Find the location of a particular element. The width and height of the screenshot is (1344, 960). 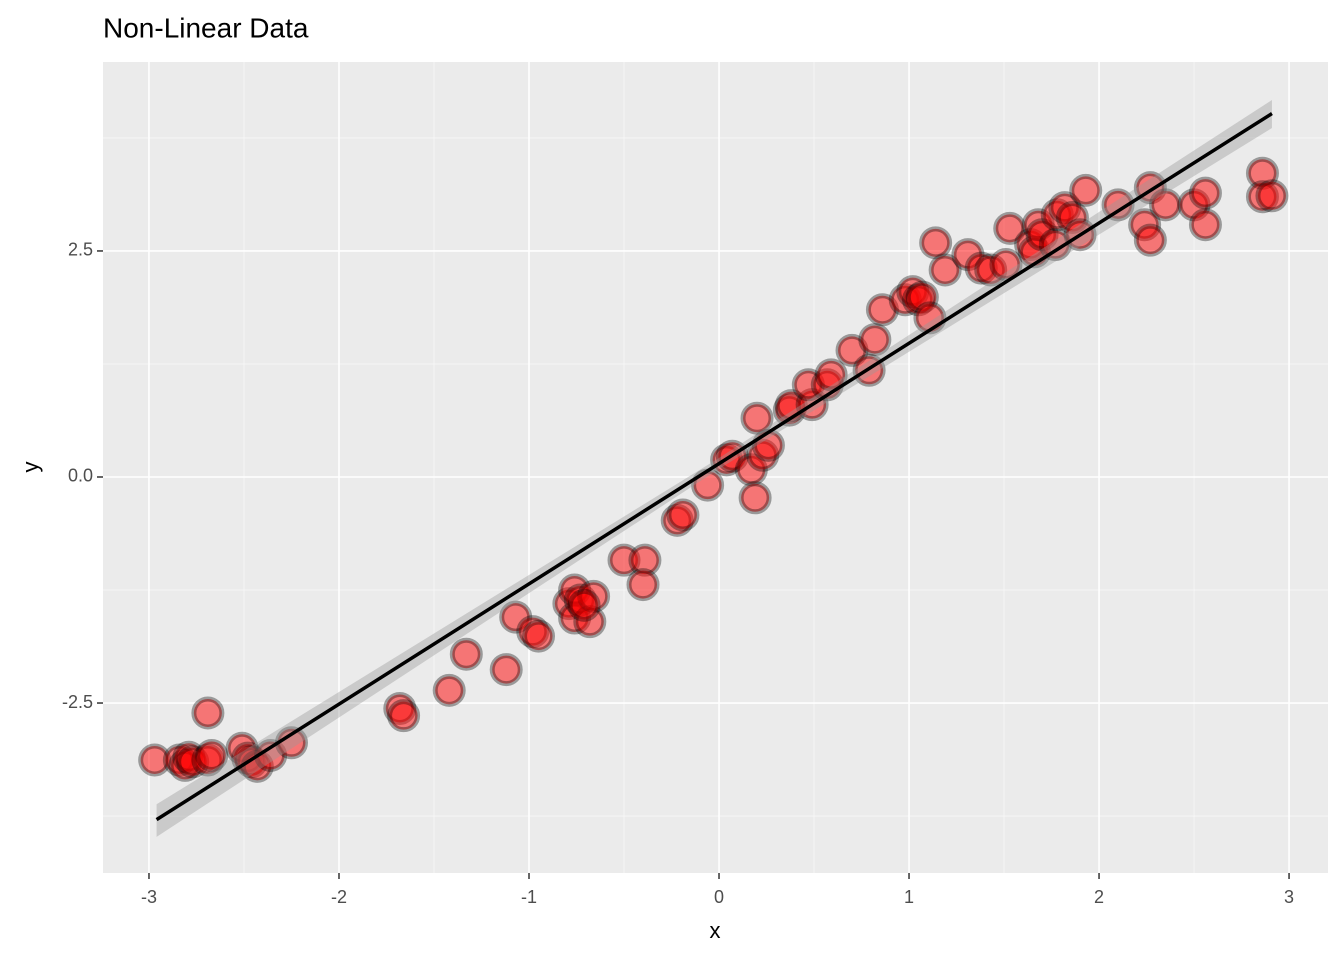

x-axis-label: x is located at coordinates (715, 930).